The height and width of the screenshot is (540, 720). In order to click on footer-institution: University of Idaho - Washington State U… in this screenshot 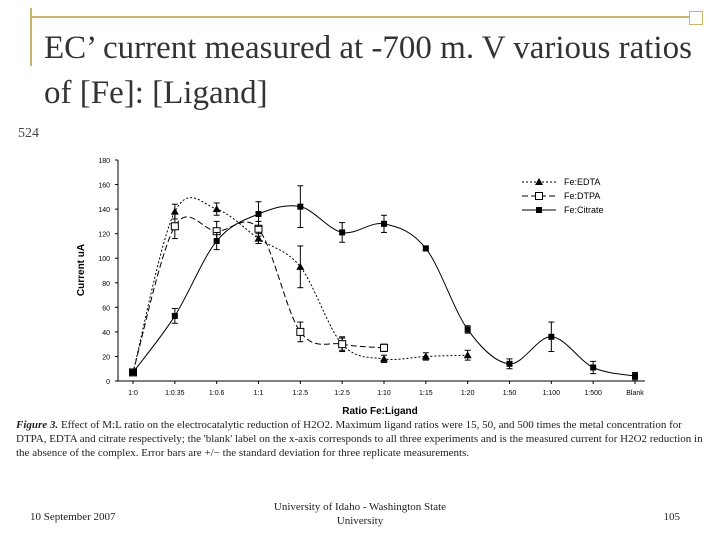, I will do `click(360, 514)`.